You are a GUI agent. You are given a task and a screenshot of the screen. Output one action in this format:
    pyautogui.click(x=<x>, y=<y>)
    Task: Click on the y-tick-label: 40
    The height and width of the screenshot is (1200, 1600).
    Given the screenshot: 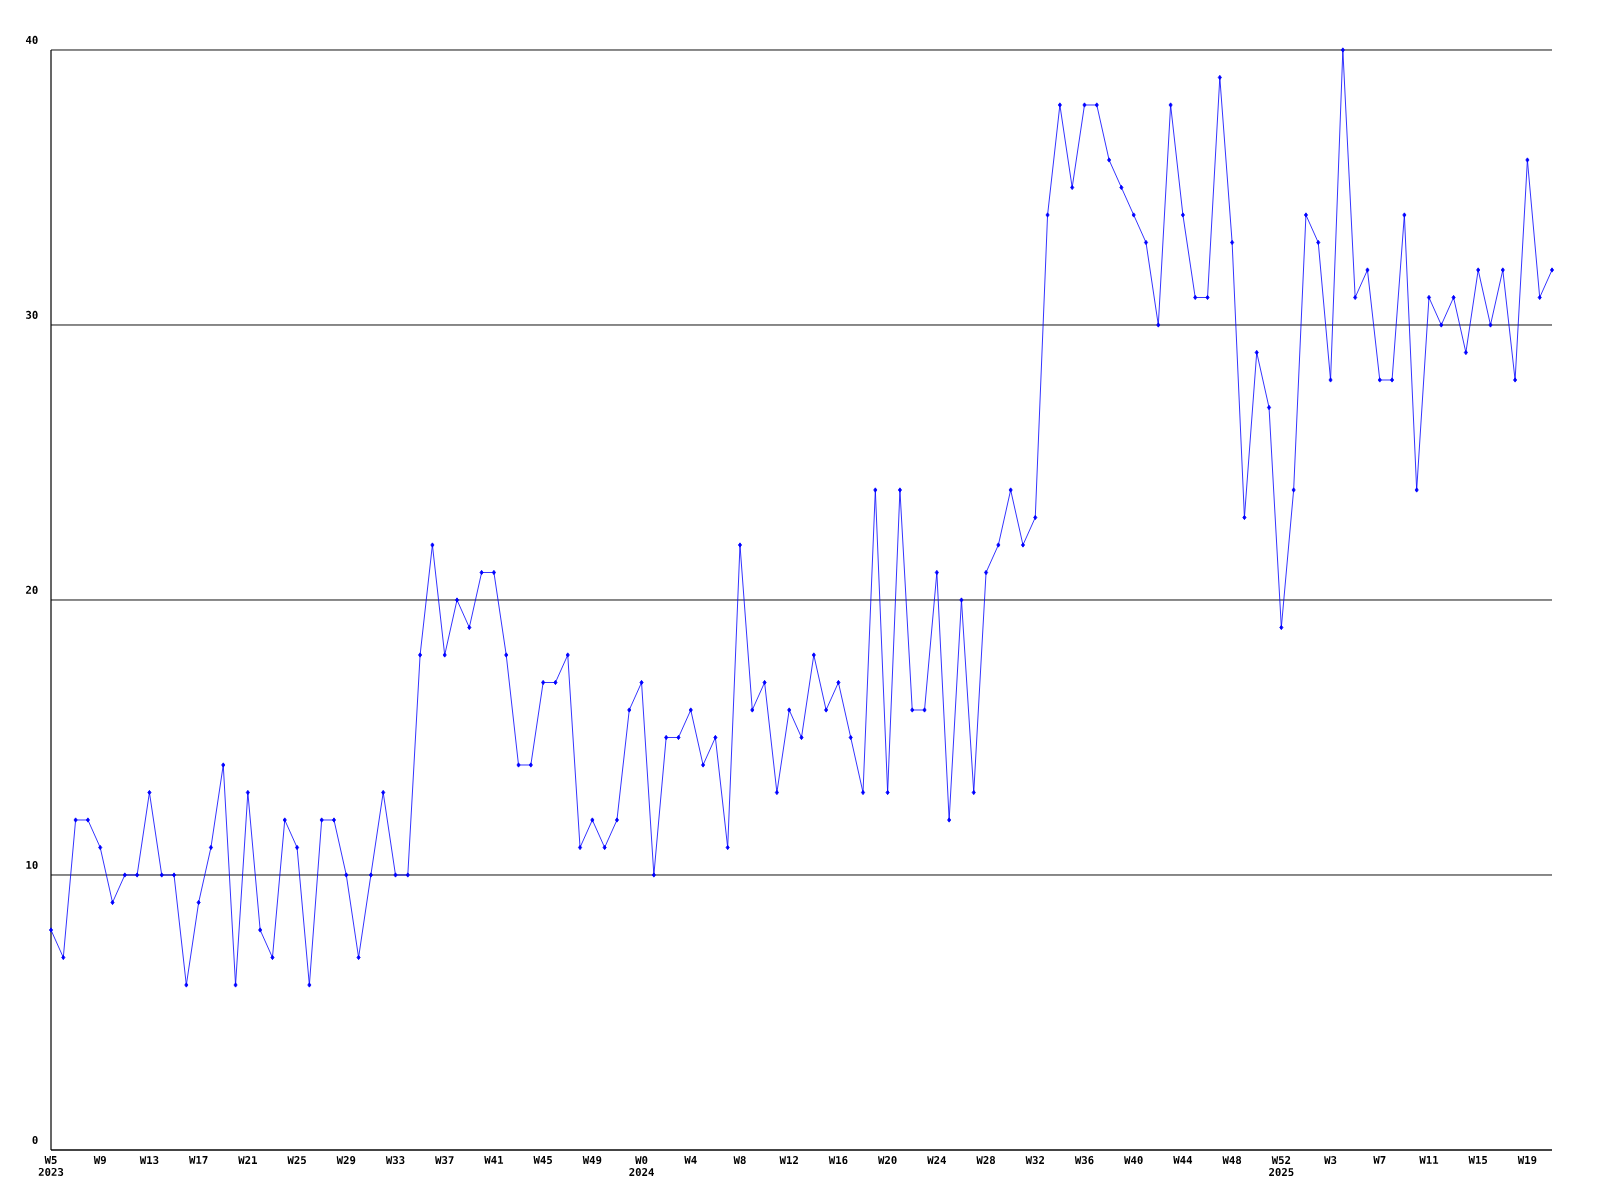 What is the action you would take?
    pyautogui.click(x=31, y=39)
    